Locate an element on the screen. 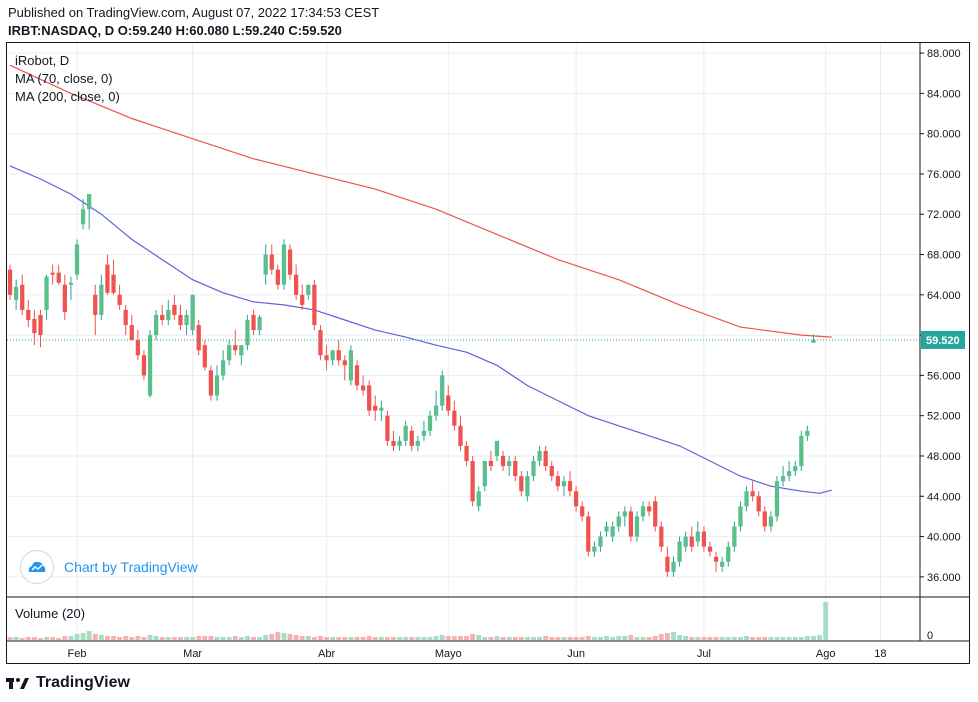  legend-ma70: MA (70, close, 0) is located at coordinates (64, 78).